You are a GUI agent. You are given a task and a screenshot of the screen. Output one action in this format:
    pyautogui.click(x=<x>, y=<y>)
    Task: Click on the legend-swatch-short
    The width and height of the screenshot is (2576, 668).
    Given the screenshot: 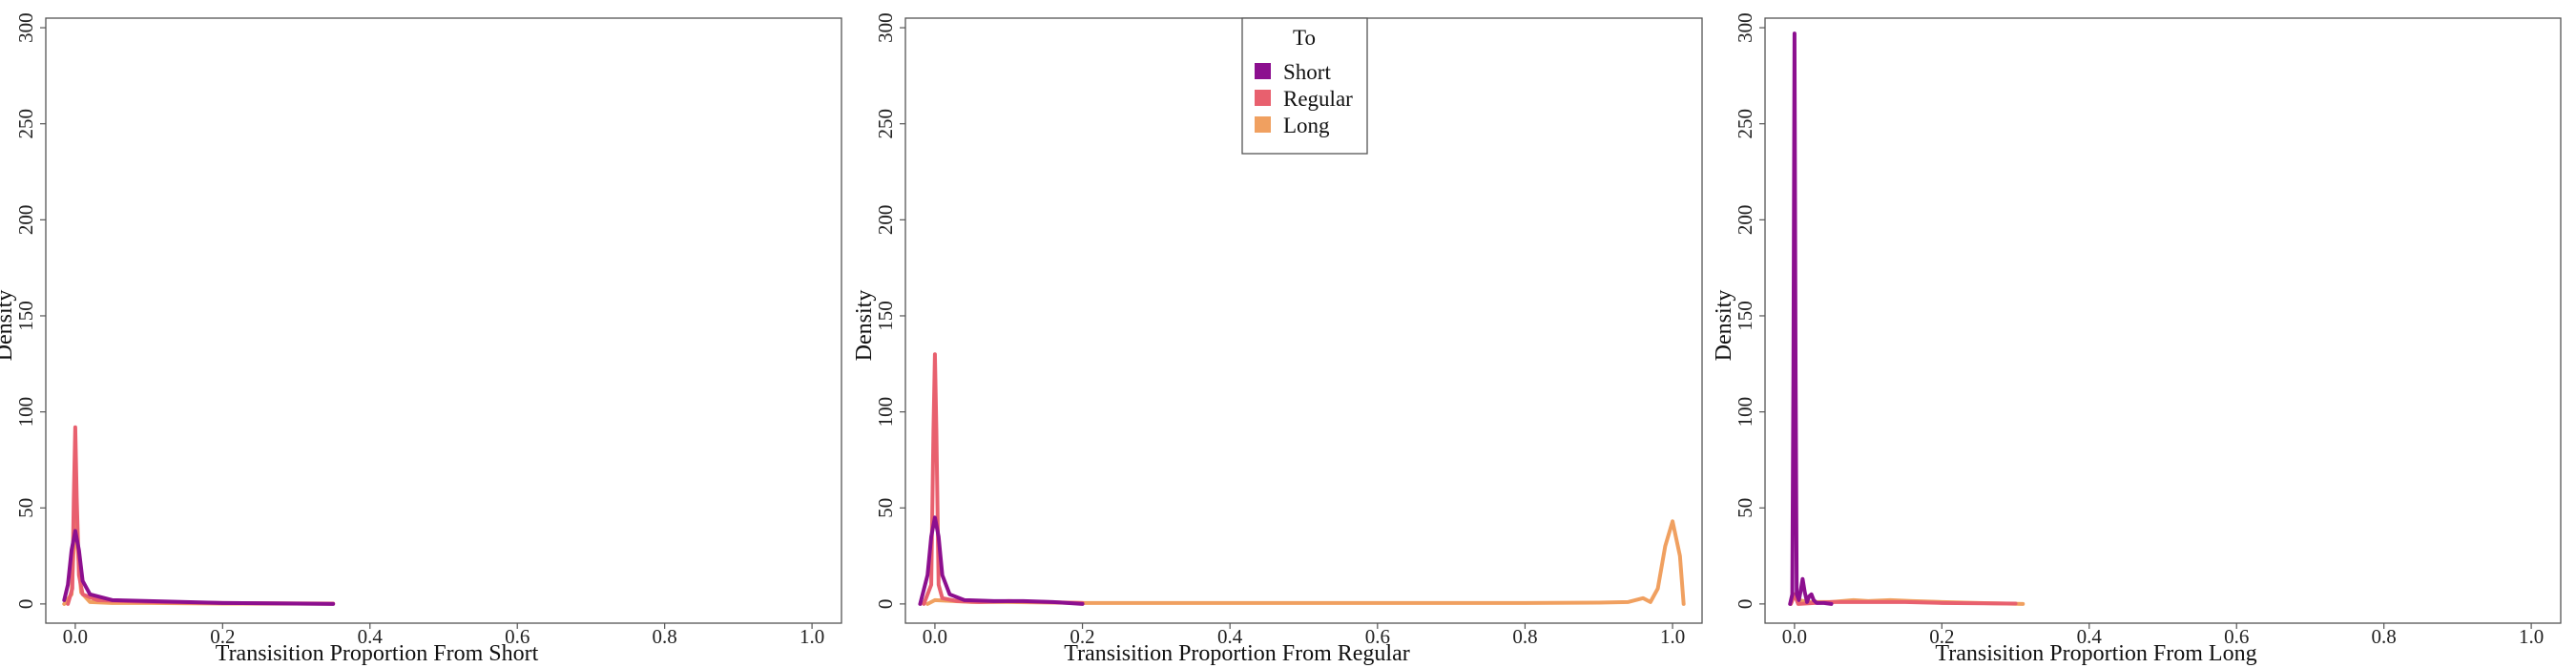 What is the action you would take?
    pyautogui.click(x=1263, y=71)
    